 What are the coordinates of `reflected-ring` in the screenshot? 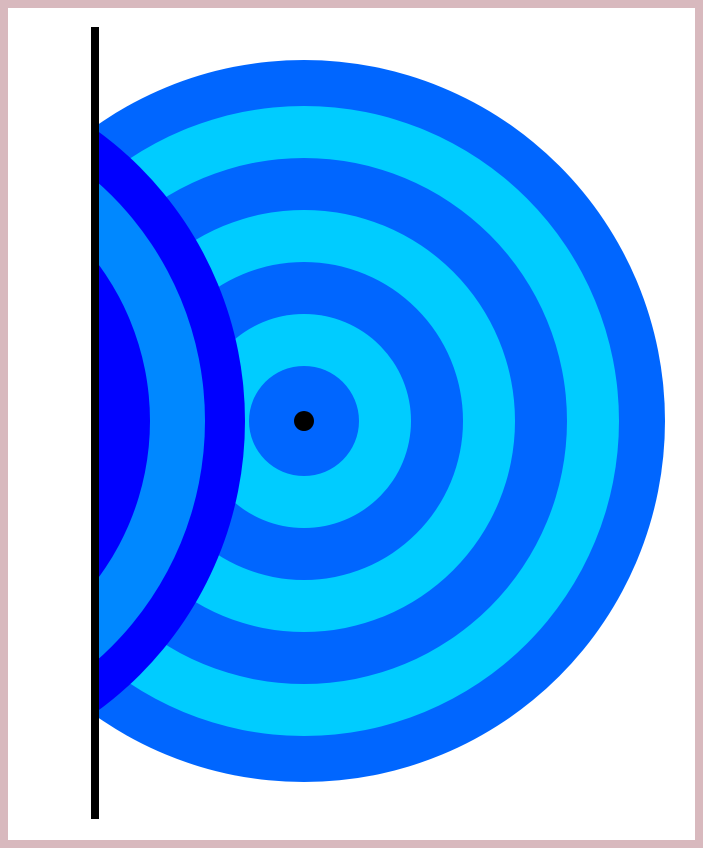 It's located at (122, 421).